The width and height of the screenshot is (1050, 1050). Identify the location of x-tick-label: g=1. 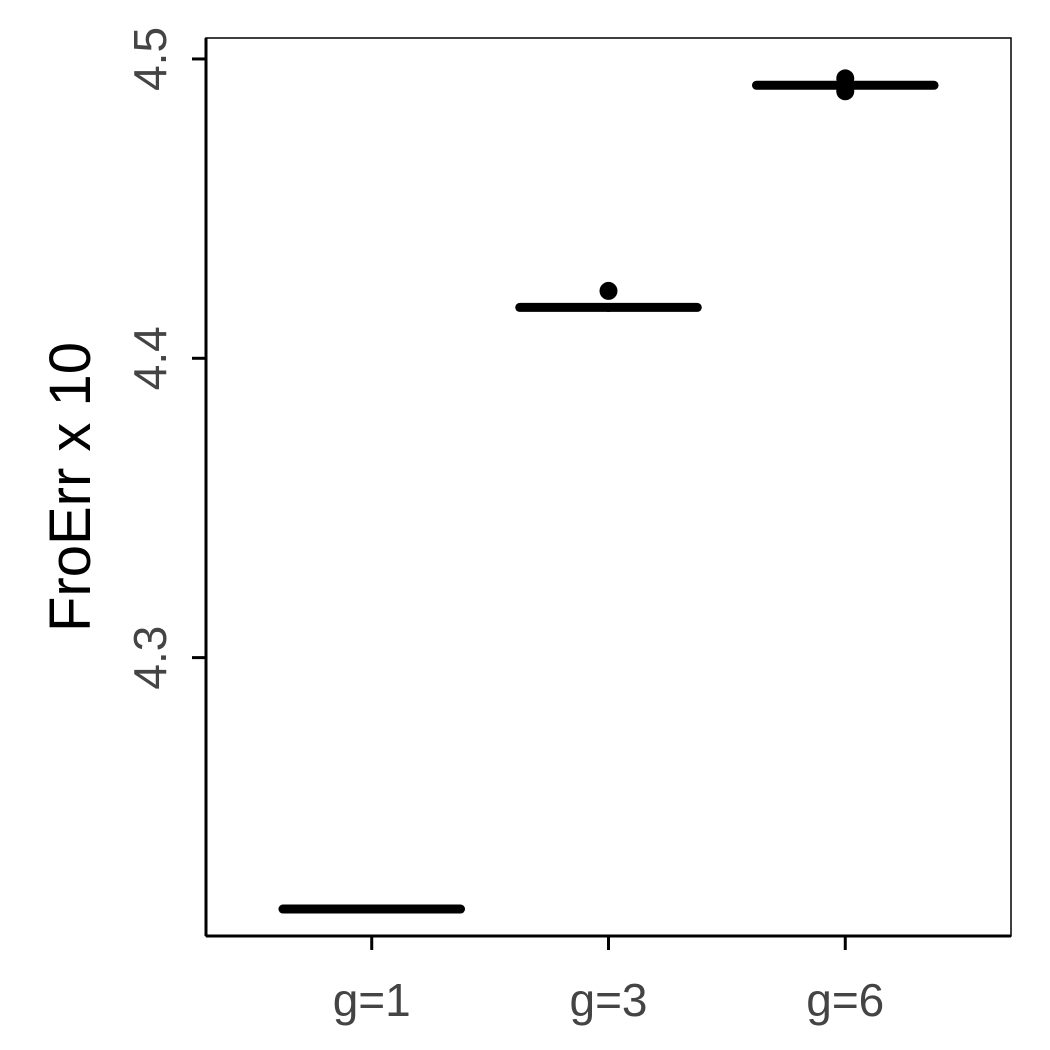
(372, 1000).